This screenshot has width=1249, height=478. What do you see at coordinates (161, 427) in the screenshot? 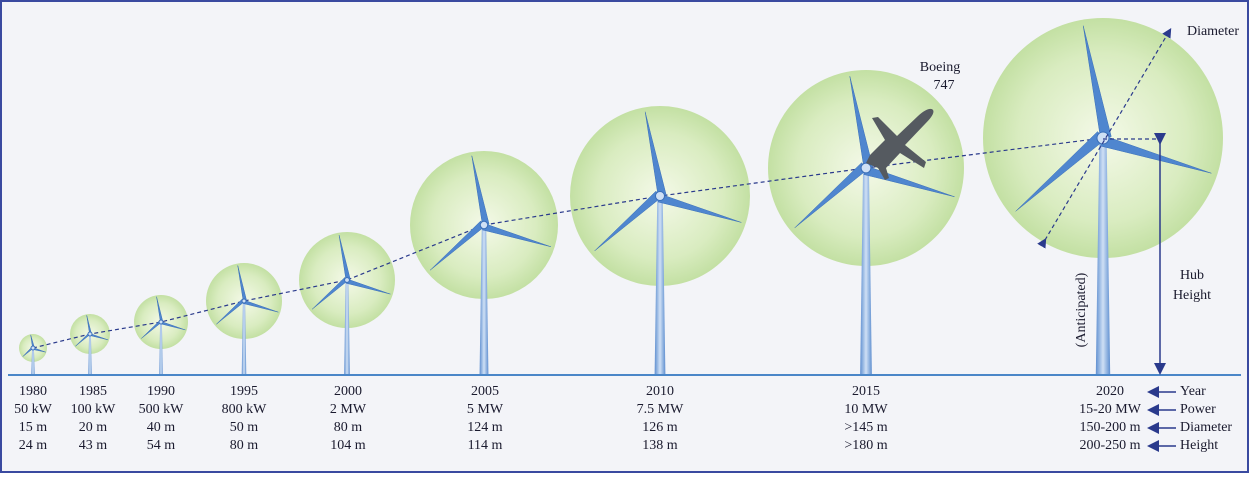
I see `turbine-diameter: 40 m` at bounding box center [161, 427].